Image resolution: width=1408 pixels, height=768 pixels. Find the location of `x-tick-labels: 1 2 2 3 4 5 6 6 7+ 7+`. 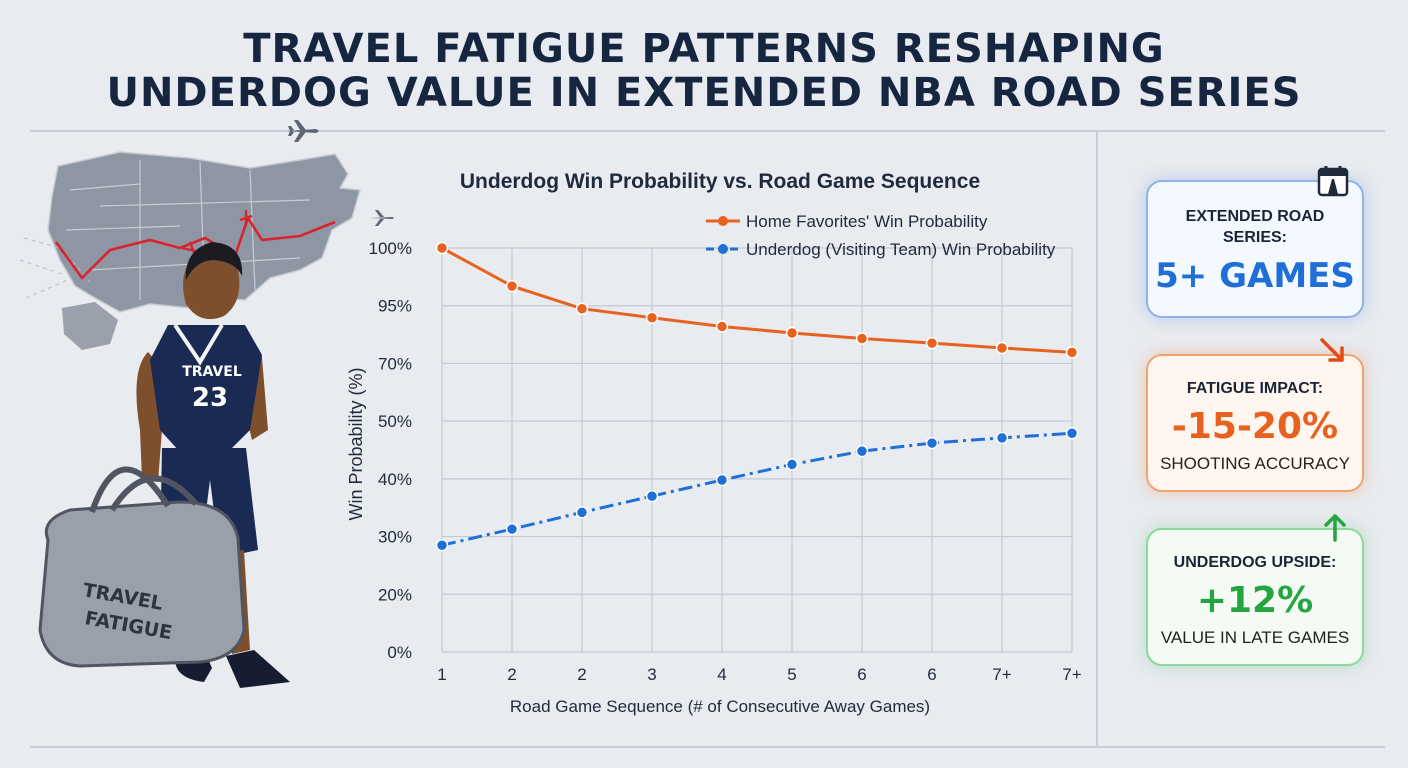

x-tick-labels: 1 2 2 3 4 5 6 6 7+ 7+ is located at coordinates (759, 674).